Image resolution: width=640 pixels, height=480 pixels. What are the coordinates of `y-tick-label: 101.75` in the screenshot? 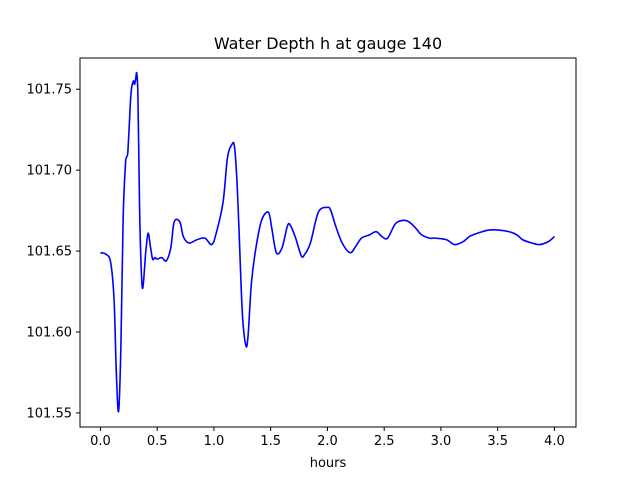 It's located at (50, 90).